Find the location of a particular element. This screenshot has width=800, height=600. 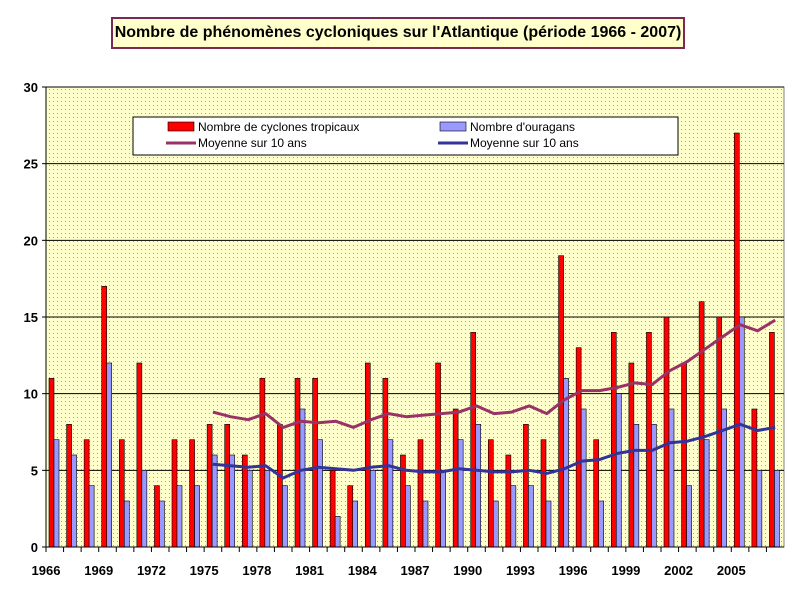

x-tick-label: 1996 is located at coordinates (573, 570).